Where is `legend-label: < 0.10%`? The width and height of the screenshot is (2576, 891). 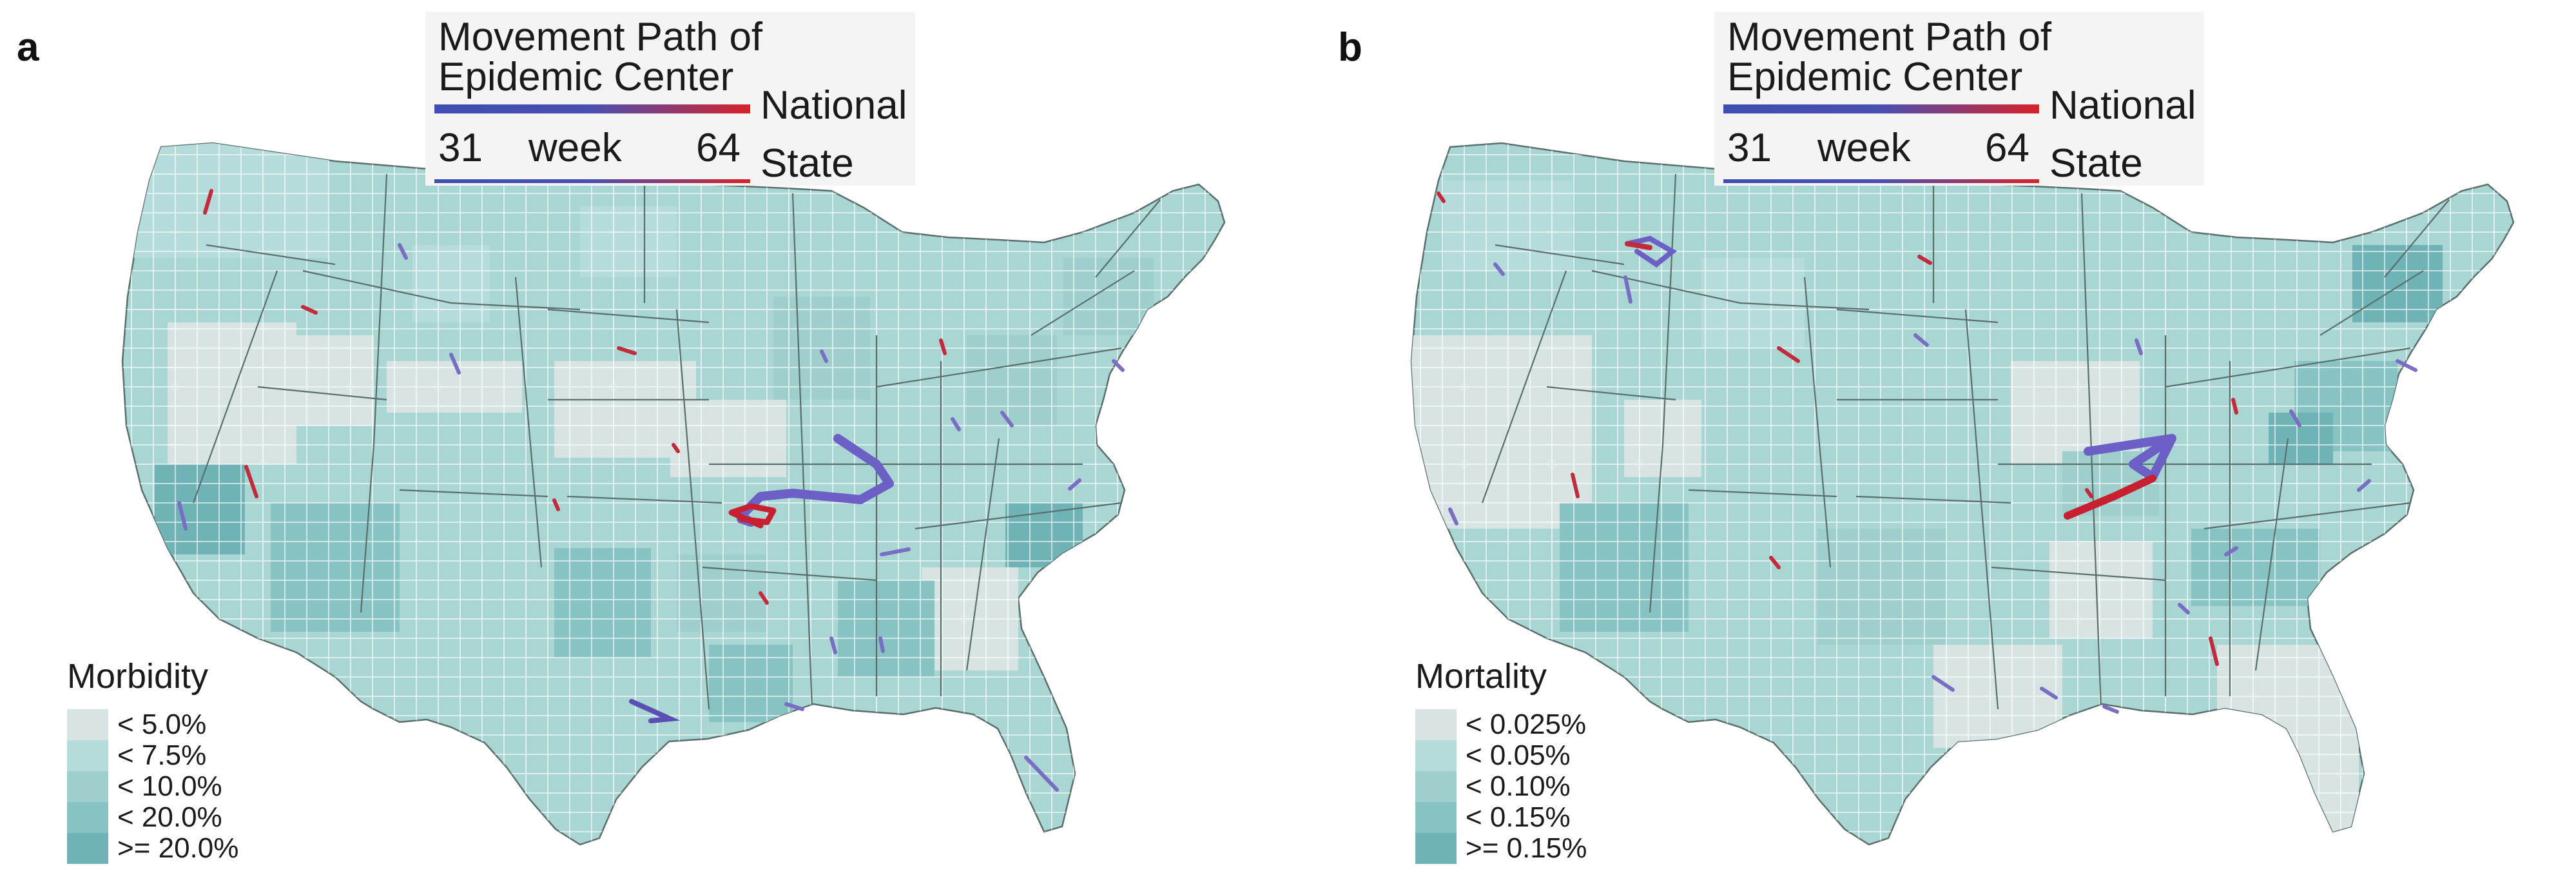
legend-label: < 0.10% is located at coordinates (1518, 786).